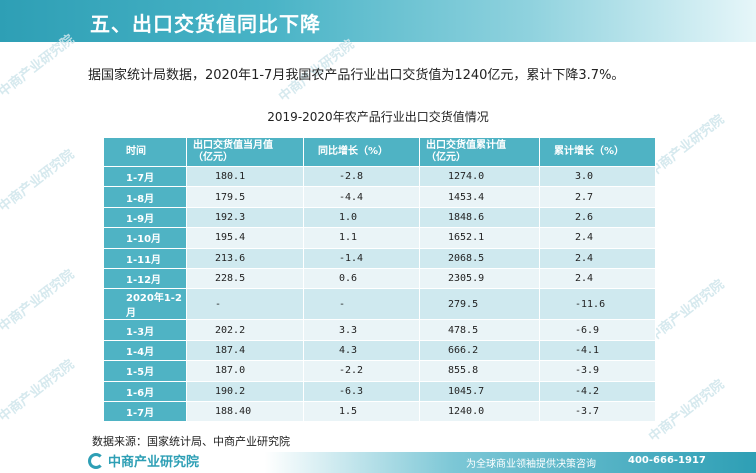 The image size is (756, 473). I want to click on table-row: 1-6月 190.2 -6.3 1045.7 -4.2, so click(379, 391).